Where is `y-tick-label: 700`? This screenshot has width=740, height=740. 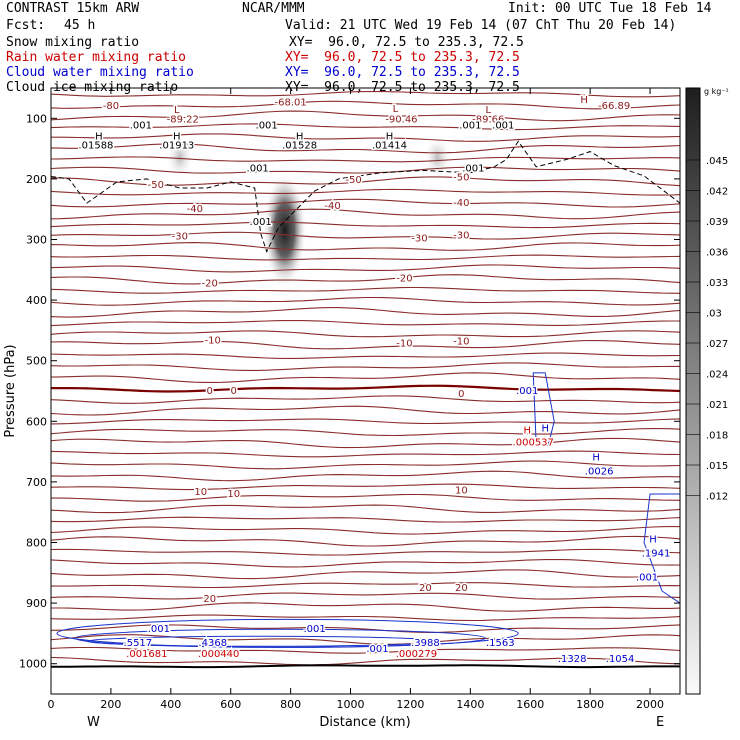
y-tick-label: 700 is located at coordinates (36, 482).